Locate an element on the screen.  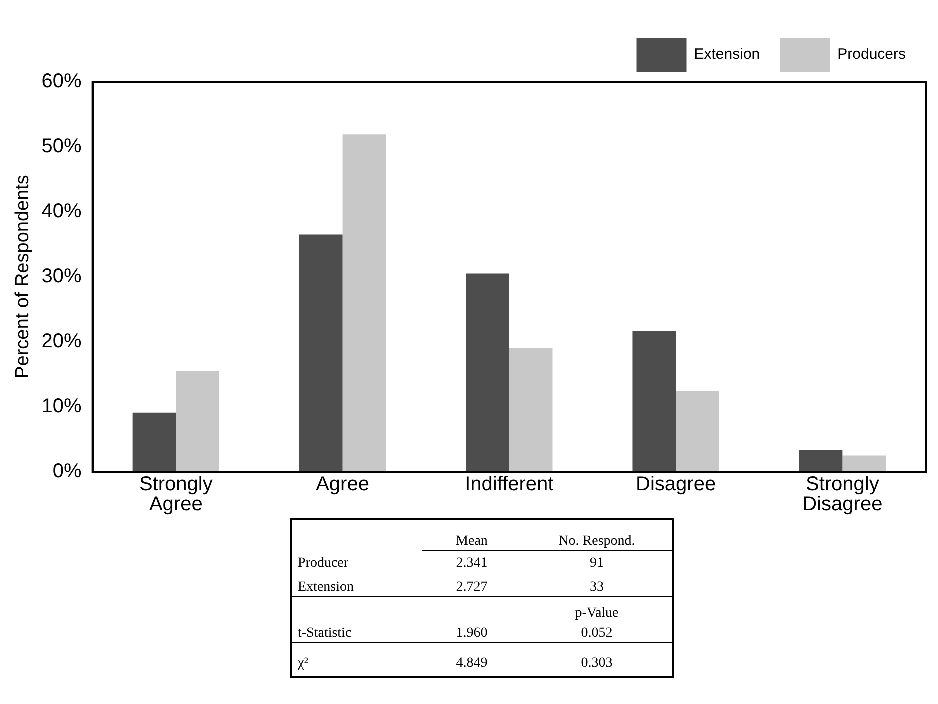
x-tick-label: Indifferent is located at coordinates (509, 485).